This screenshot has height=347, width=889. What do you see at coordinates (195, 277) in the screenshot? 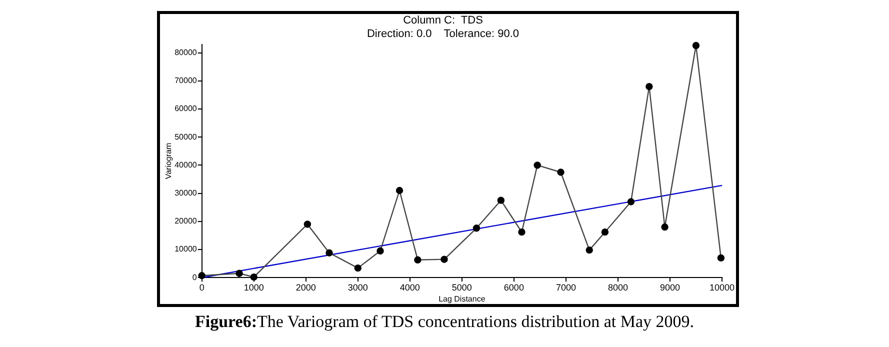
I see `y-tick-label: 0` at bounding box center [195, 277].